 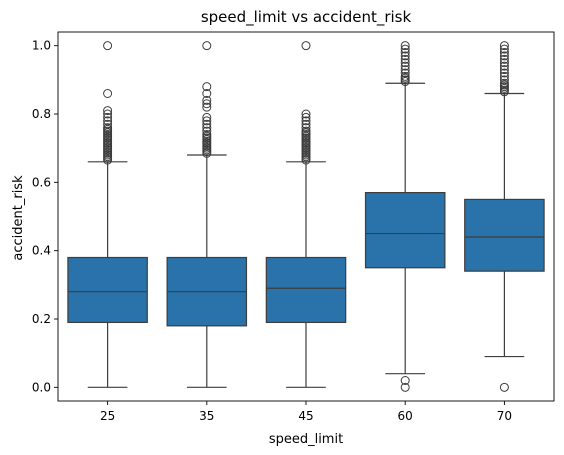 I want to click on y-tick-label: 0.0, so click(x=41, y=387).